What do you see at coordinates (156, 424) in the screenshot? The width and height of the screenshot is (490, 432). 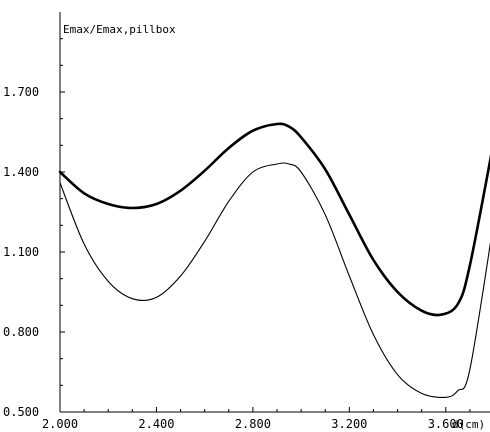 I see `x-tick-label: 2.400` at bounding box center [156, 424].